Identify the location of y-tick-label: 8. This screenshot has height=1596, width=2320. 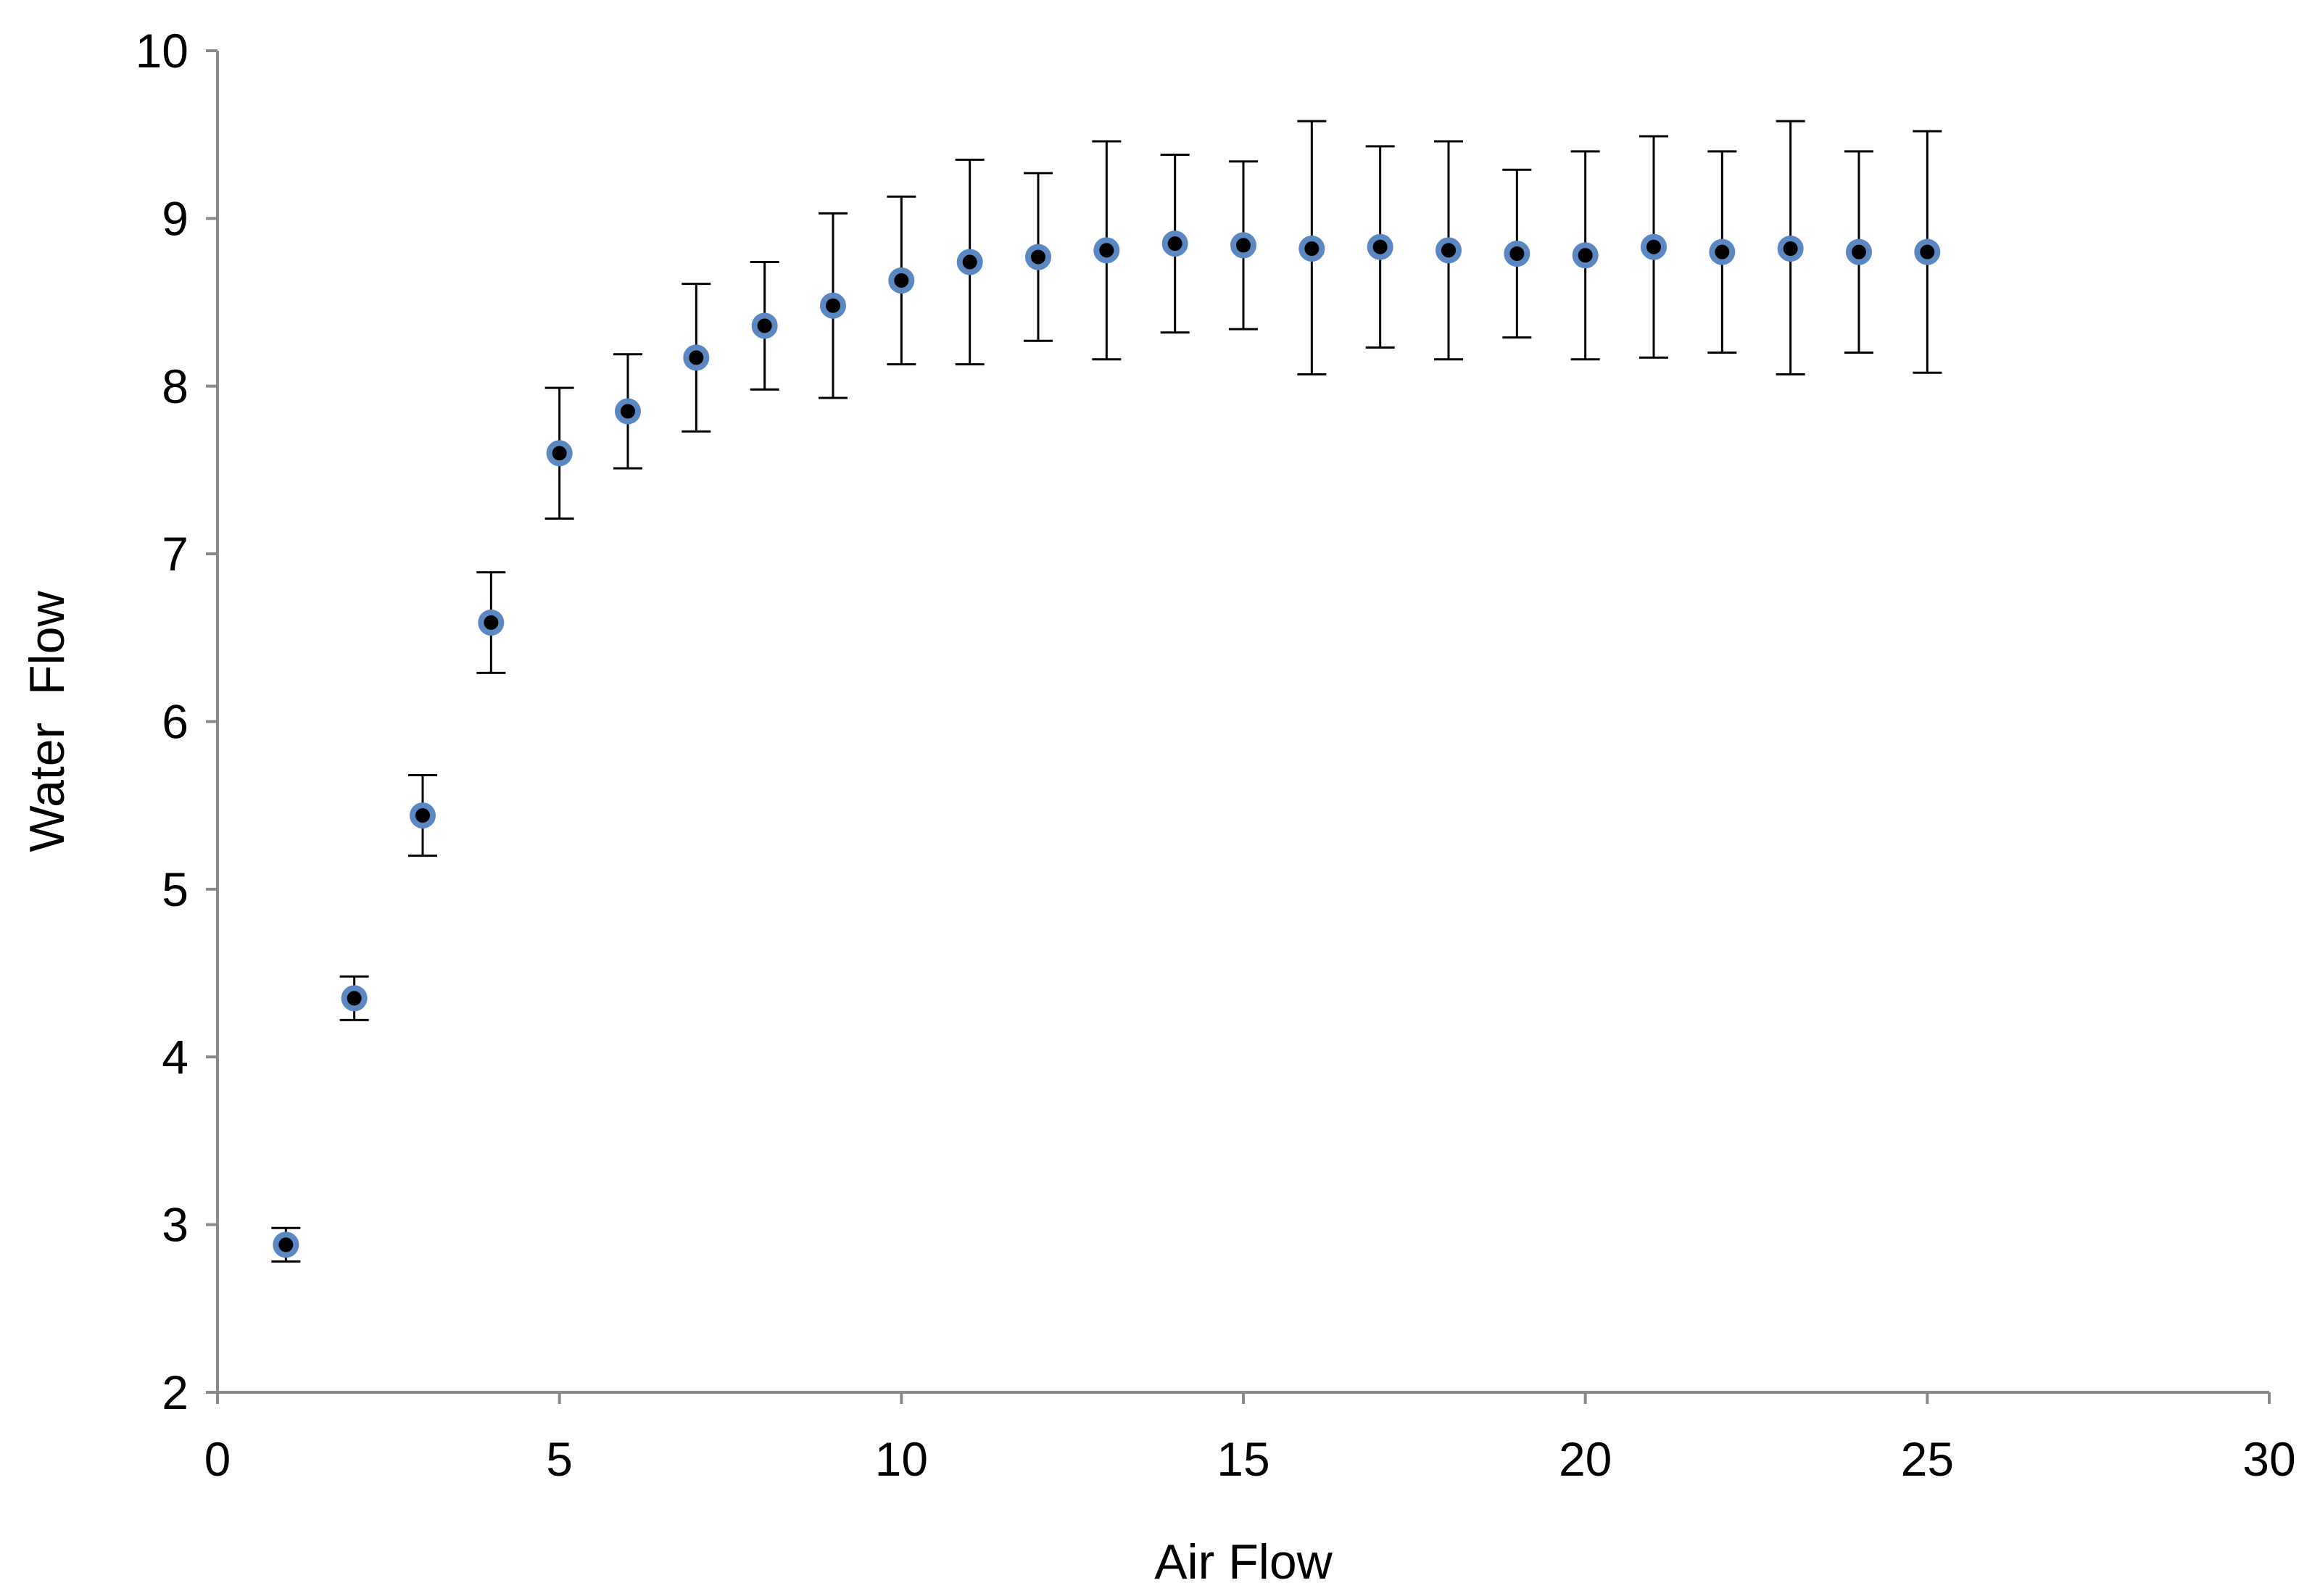
(175, 386).